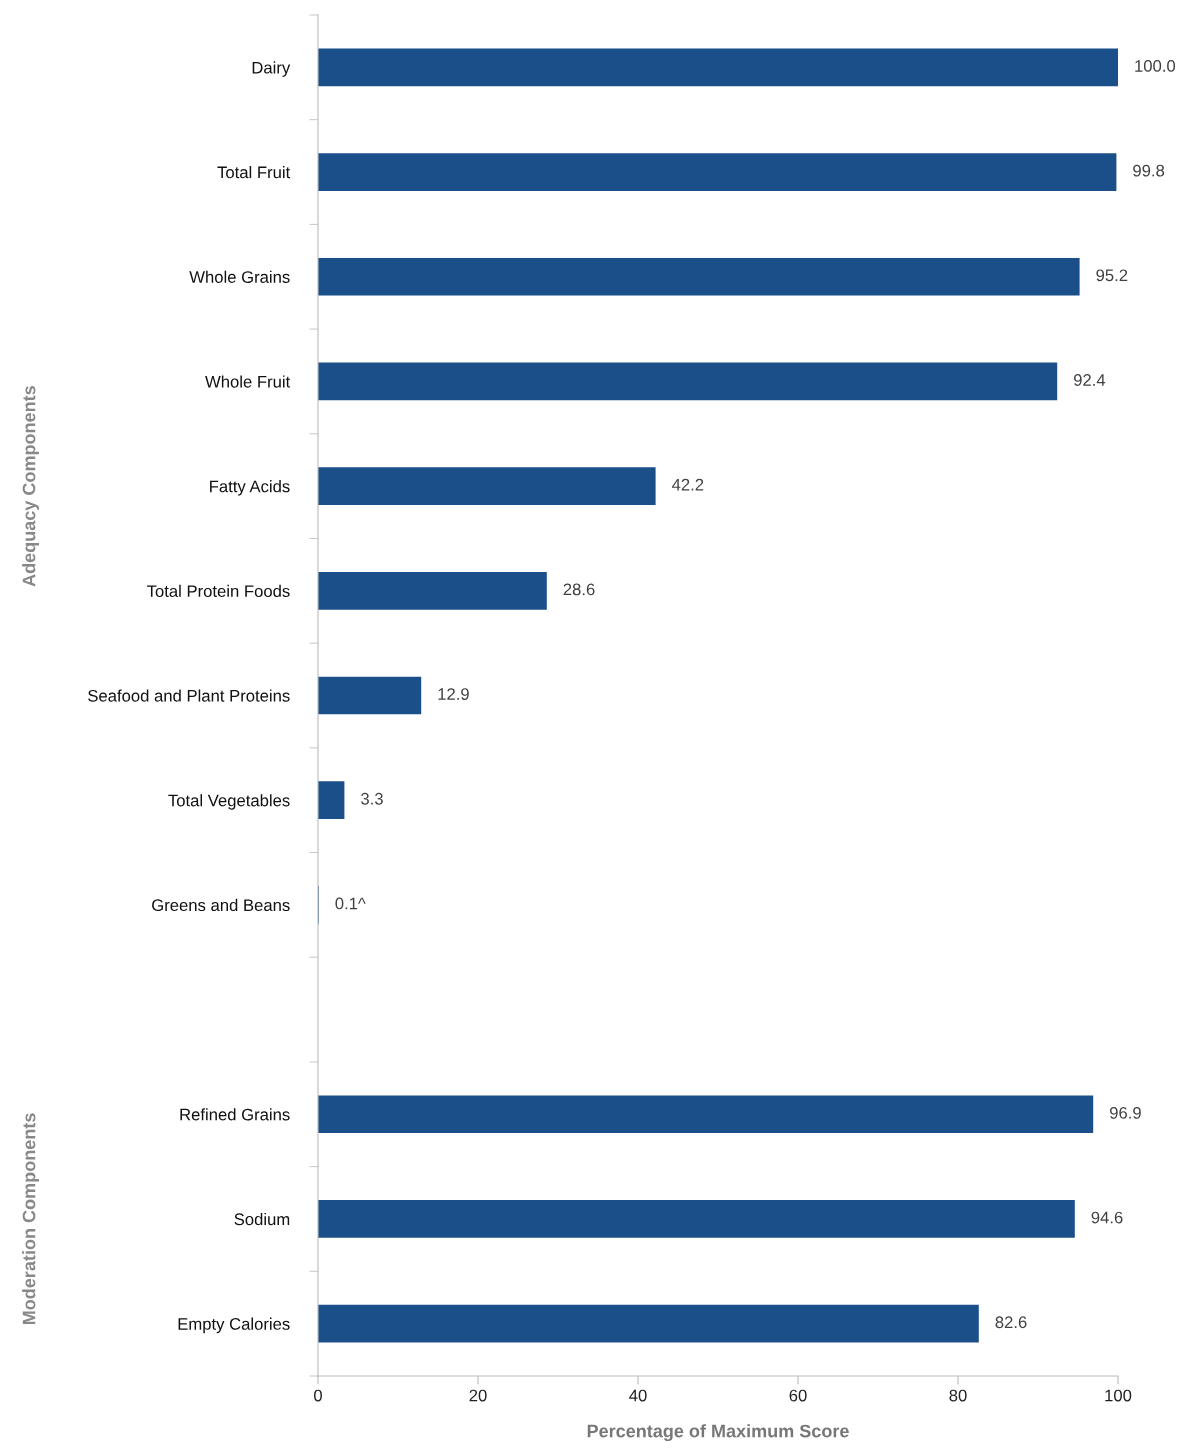 This screenshot has width=1199, height=1456. What do you see at coordinates (248, 381) in the screenshot?
I see `y-tick-label: Whole Fruit` at bounding box center [248, 381].